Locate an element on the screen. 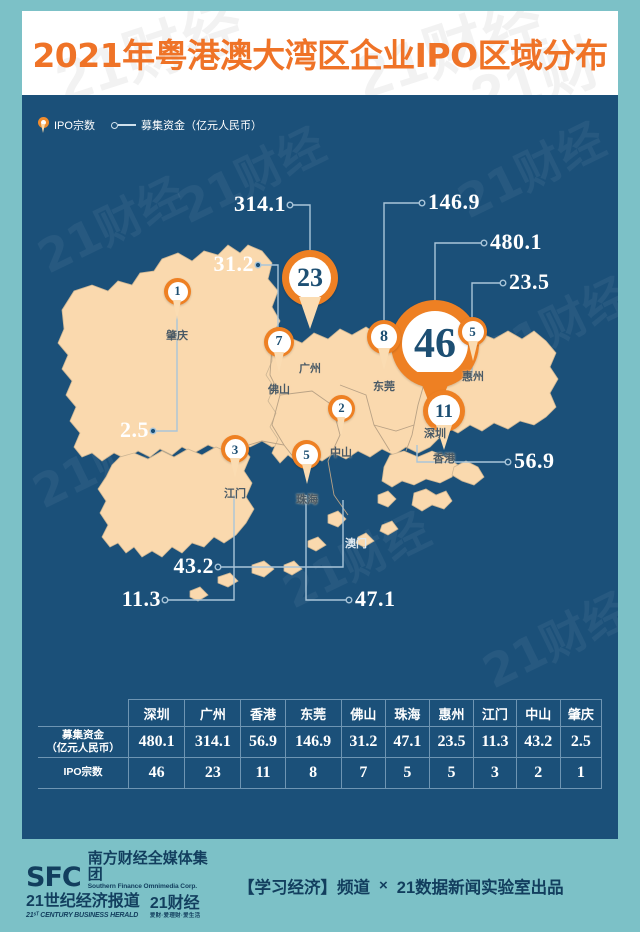  table-corner-cell is located at coordinates (83, 713).